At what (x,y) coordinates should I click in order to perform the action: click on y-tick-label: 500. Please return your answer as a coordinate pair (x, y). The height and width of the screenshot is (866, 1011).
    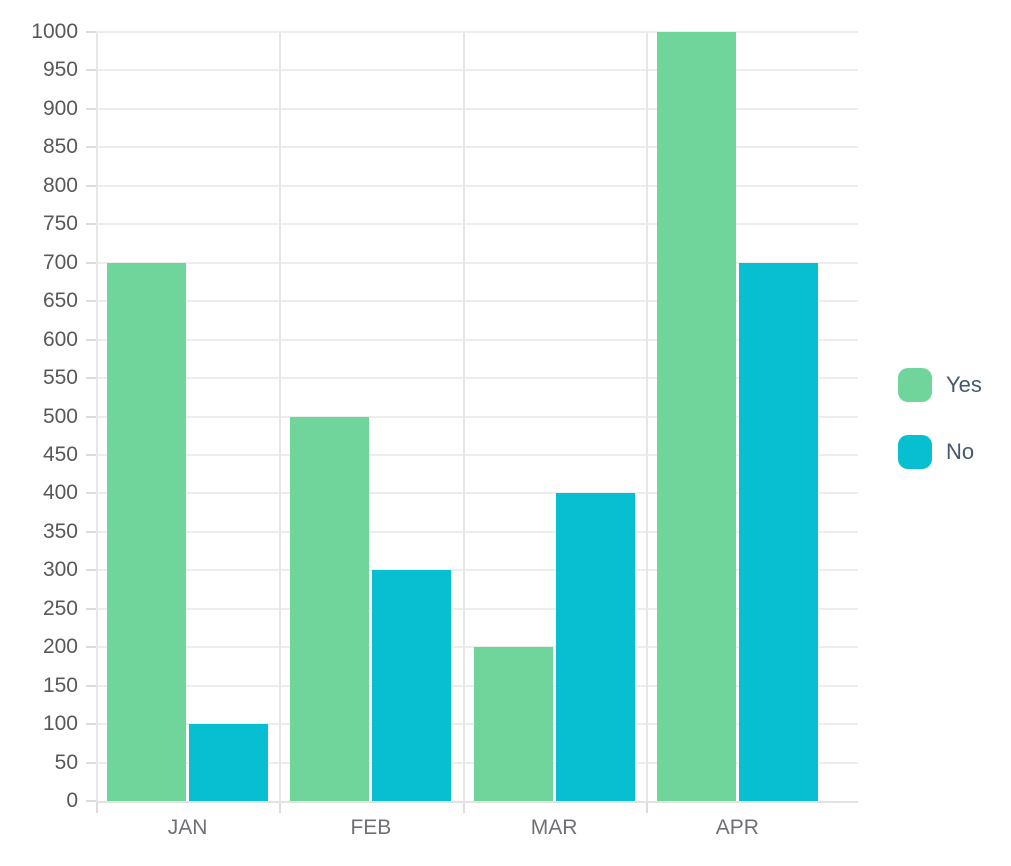
    Looking at the image, I should click on (60, 416).